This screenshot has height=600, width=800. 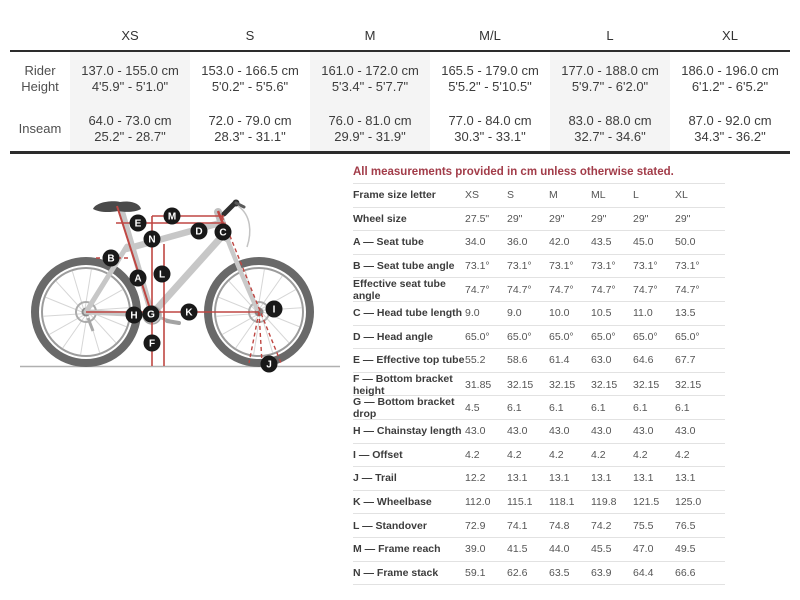 I want to click on geometry-value: 47.0, so click(x=643, y=549).